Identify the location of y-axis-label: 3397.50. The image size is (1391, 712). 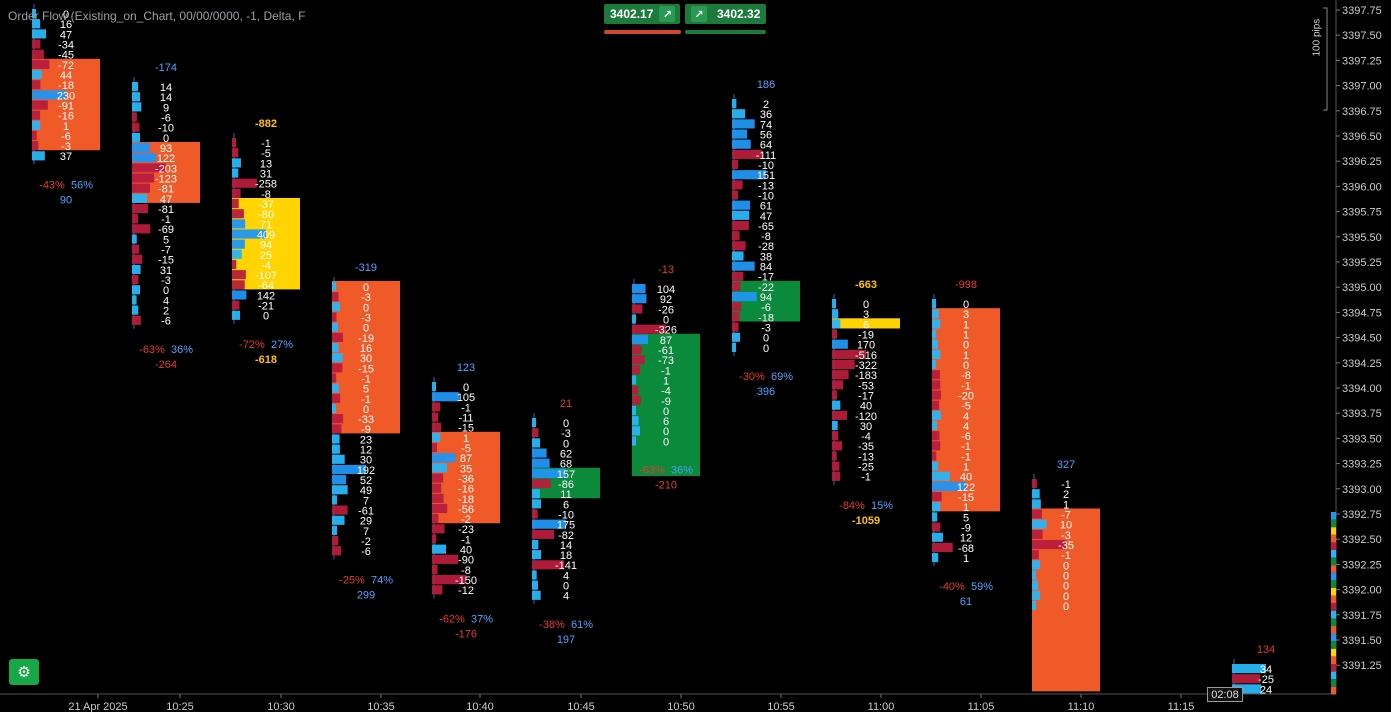
(1362, 36).